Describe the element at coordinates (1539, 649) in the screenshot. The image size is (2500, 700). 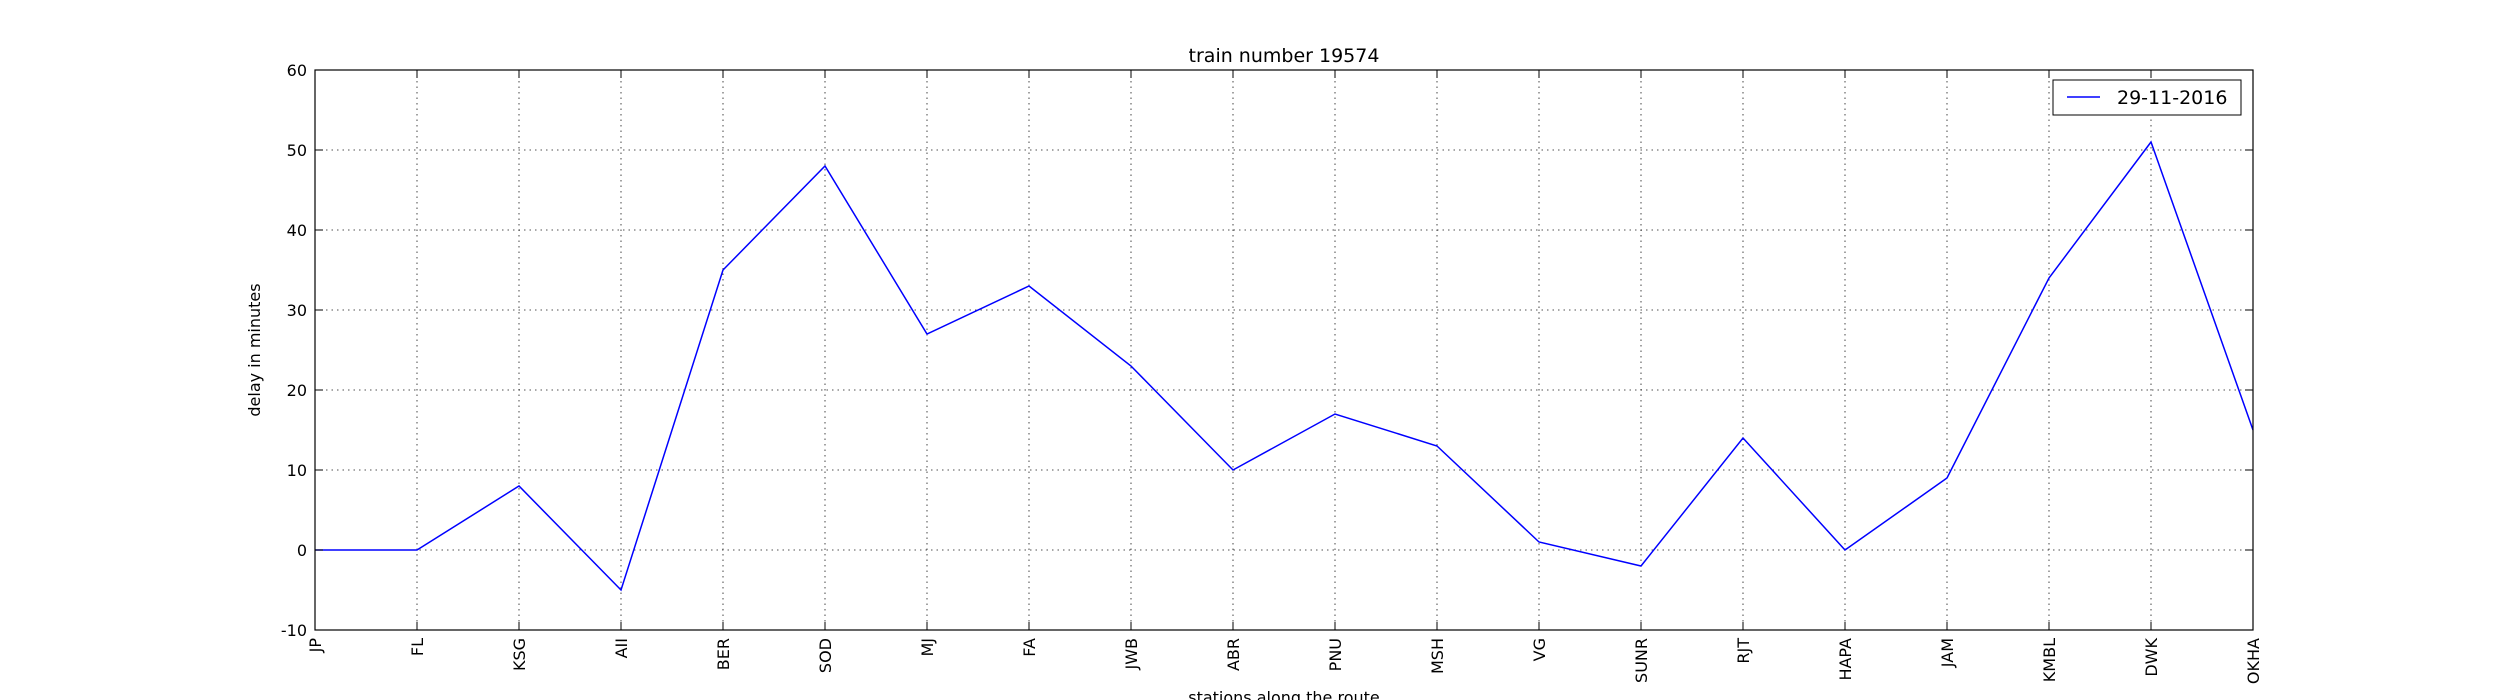
I see `x-tick-label: VG` at that location.